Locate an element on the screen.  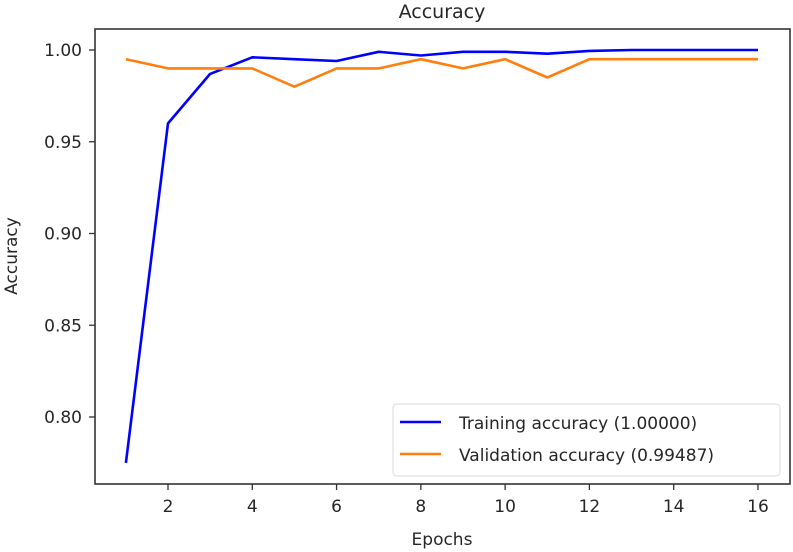
x-tick-label: 2 is located at coordinates (168, 507).